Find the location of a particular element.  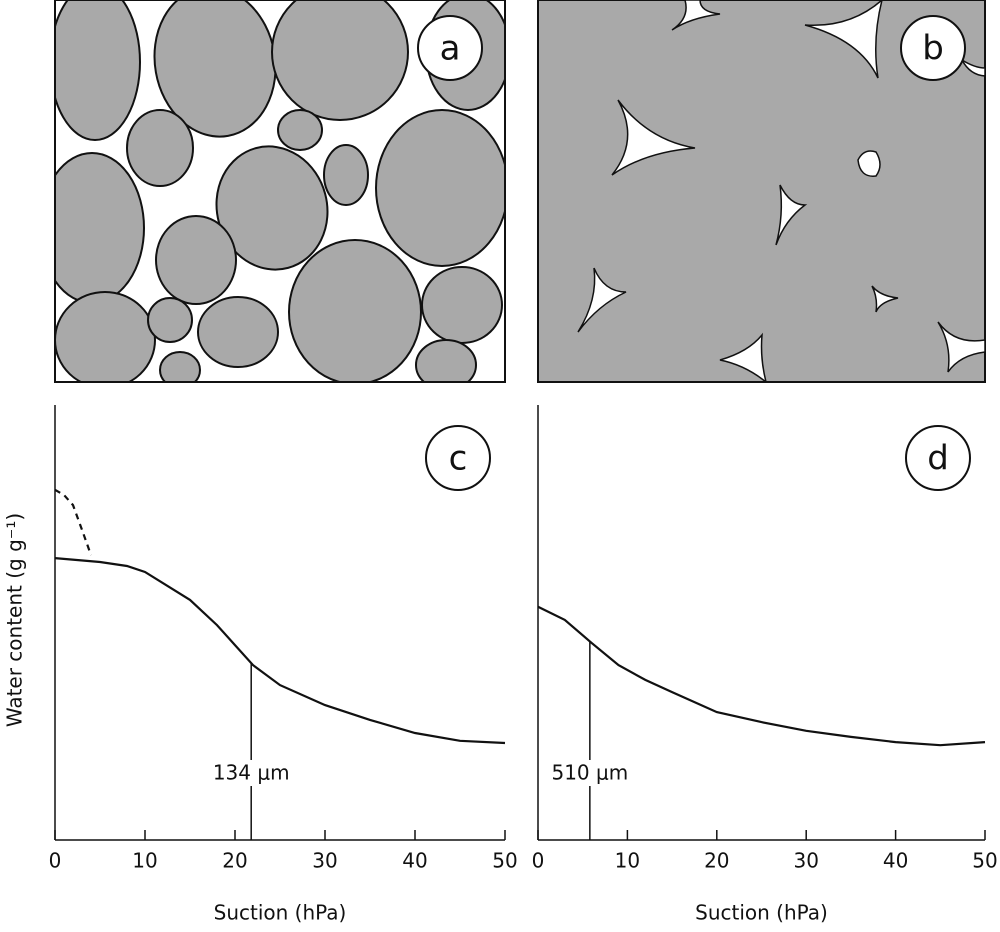

annotation-label: 134 μm is located at coordinates (251, 773).